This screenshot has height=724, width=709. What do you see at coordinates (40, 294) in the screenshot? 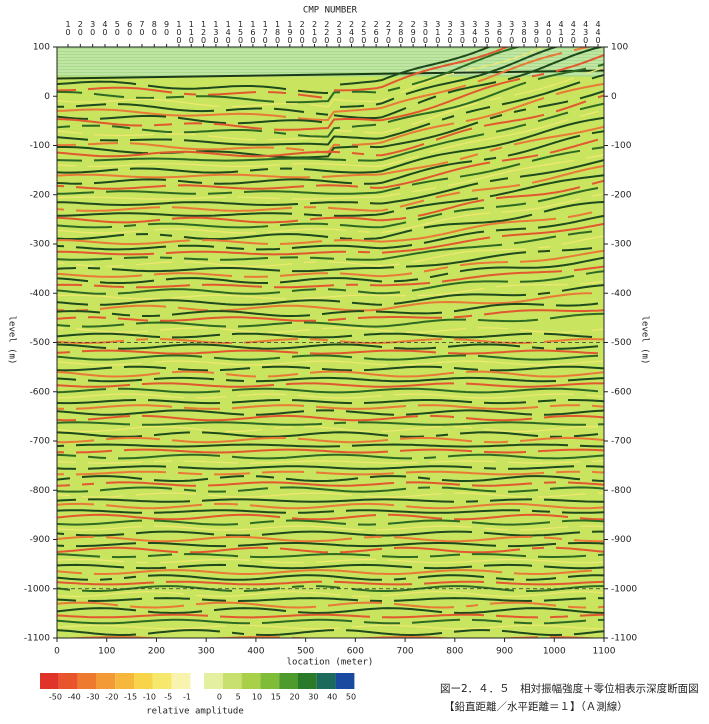
I see `y-tick-label: -400` at bounding box center [40, 294].